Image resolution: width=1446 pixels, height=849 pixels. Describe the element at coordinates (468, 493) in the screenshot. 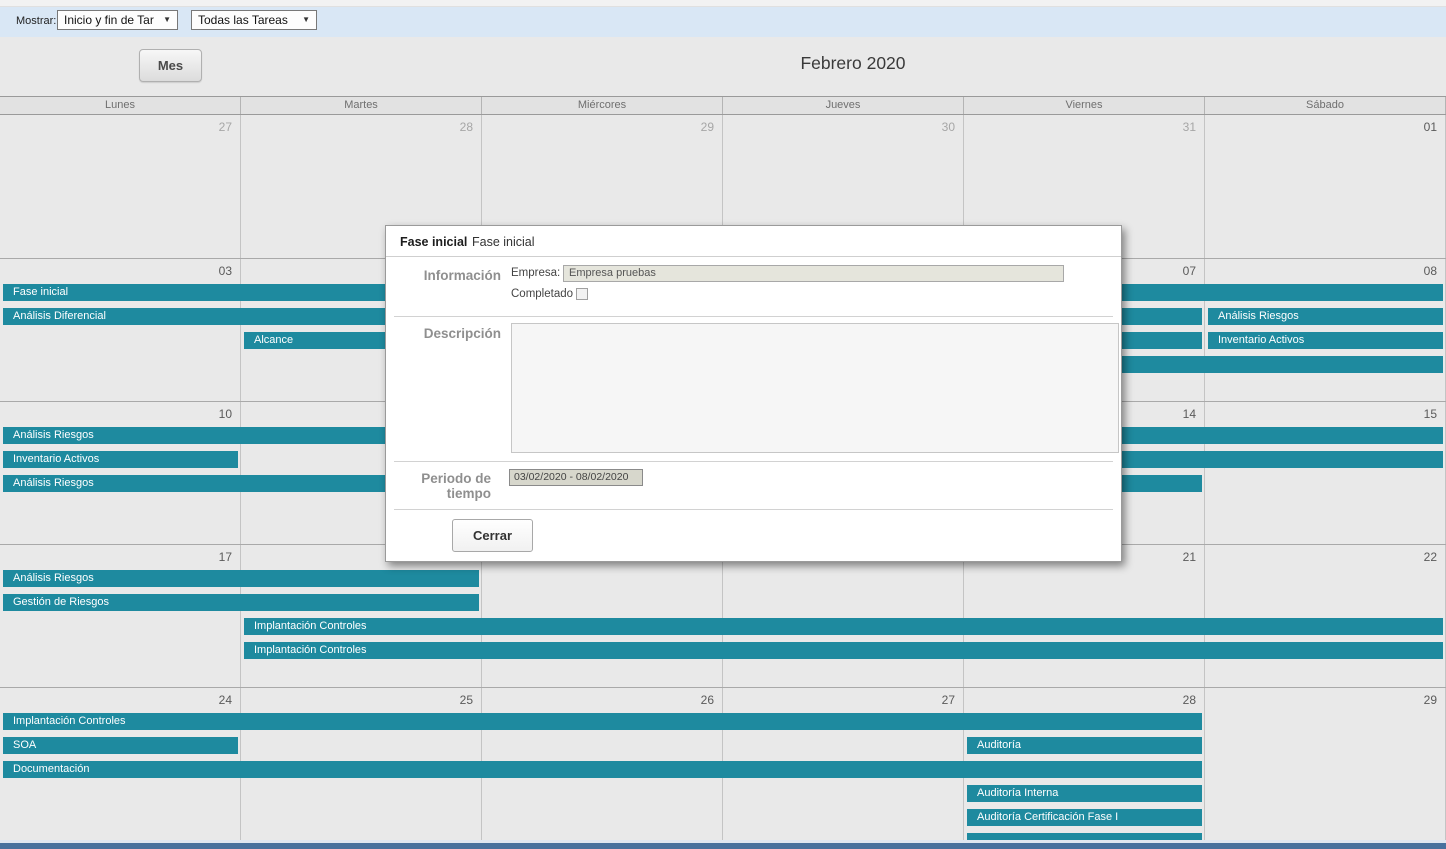

I see `periodo-label-line2: tiempo` at that location.